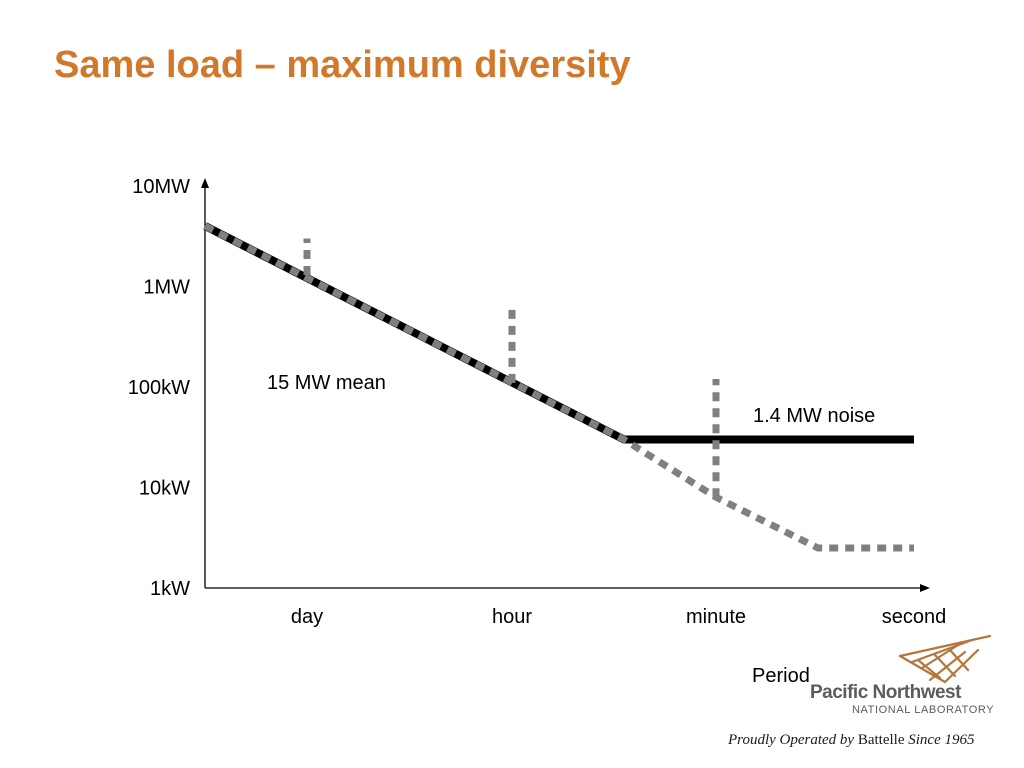 The width and height of the screenshot is (1024, 768). What do you see at coordinates (618, 617) in the screenshot?
I see `x-axis-ticks: day hour minute second` at bounding box center [618, 617].